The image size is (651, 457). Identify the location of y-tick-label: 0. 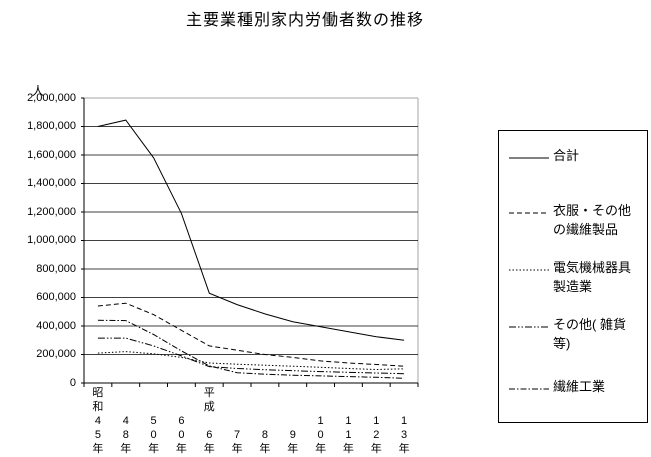
(72, 382).